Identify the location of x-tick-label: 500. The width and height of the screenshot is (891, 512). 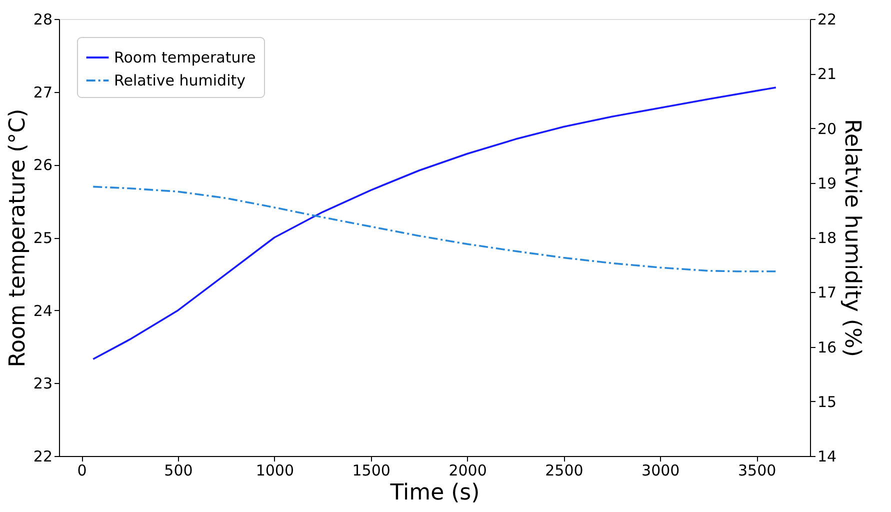
(178, 471).